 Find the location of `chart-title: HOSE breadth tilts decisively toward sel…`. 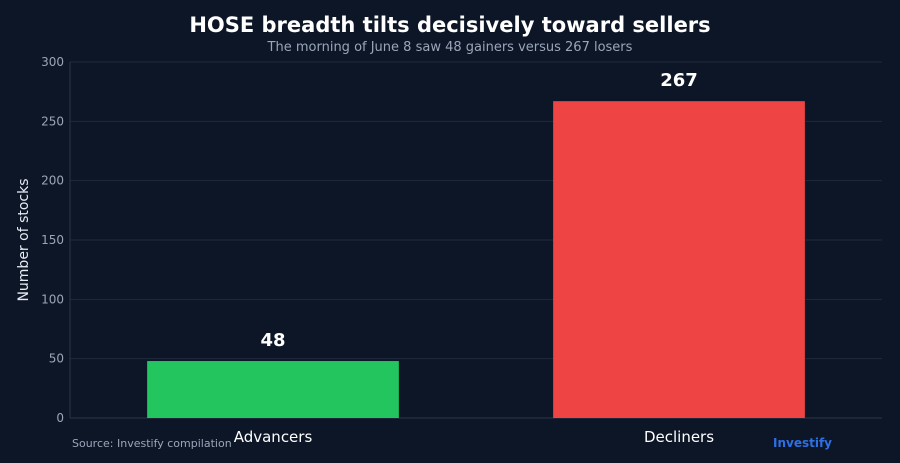

chart-title: HOSE breadth tilts decisively toward sel… is located at coordinates (449, 25).